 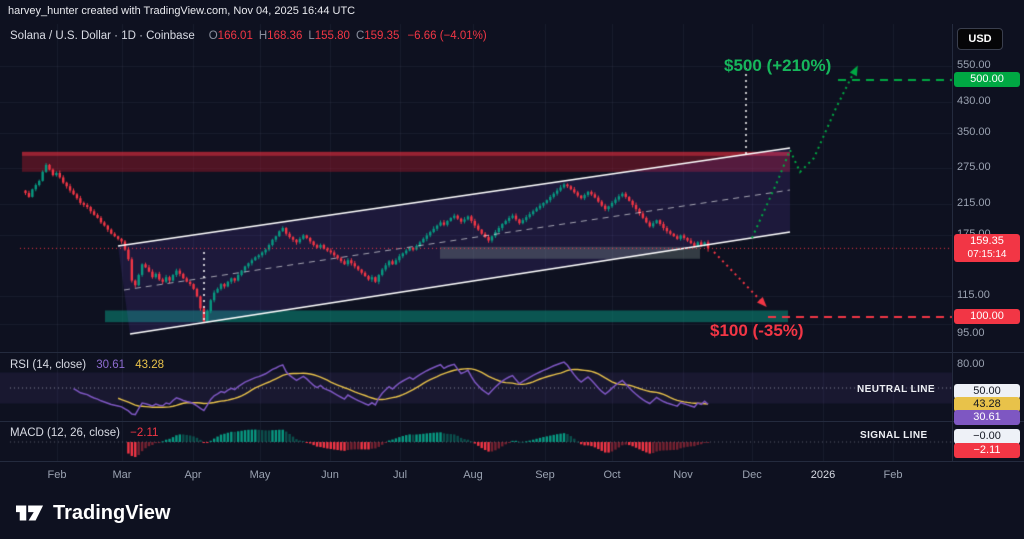 What do you see at coordinates (683, 475) in the screenshot?
I see `time-axis-label: Nov` at bounding box center [683, 475].